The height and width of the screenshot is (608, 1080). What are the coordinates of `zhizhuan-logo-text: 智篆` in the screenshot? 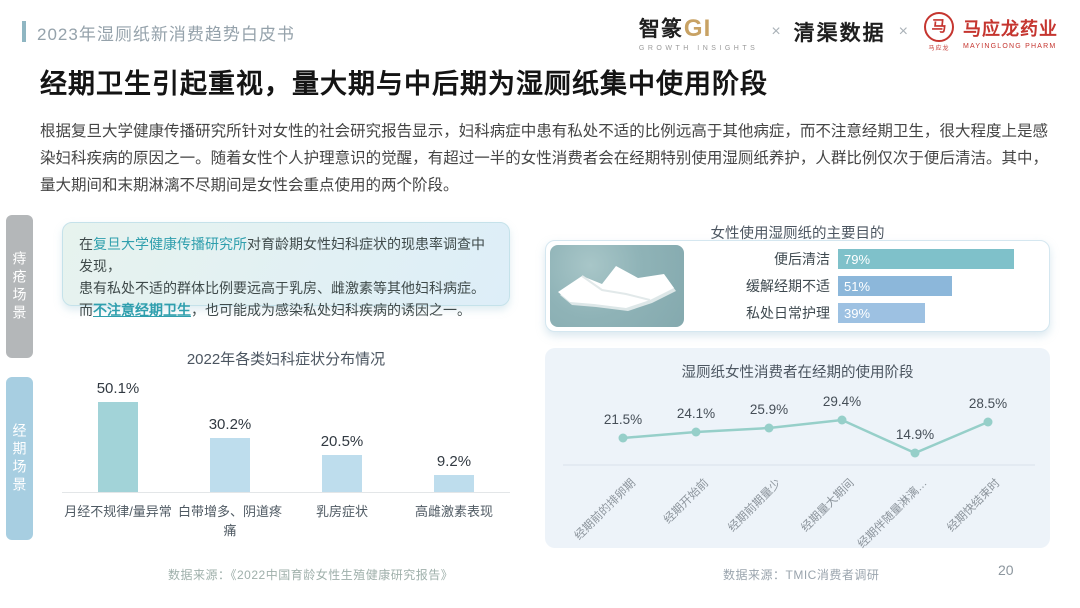 It's located at (660, 29).